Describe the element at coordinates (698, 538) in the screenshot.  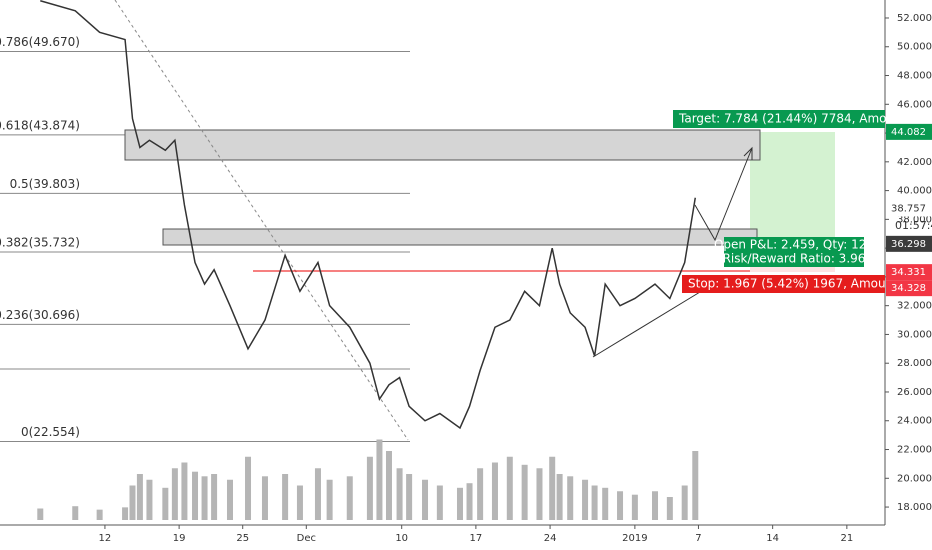
I see `x-tick-label: 7` at that location.